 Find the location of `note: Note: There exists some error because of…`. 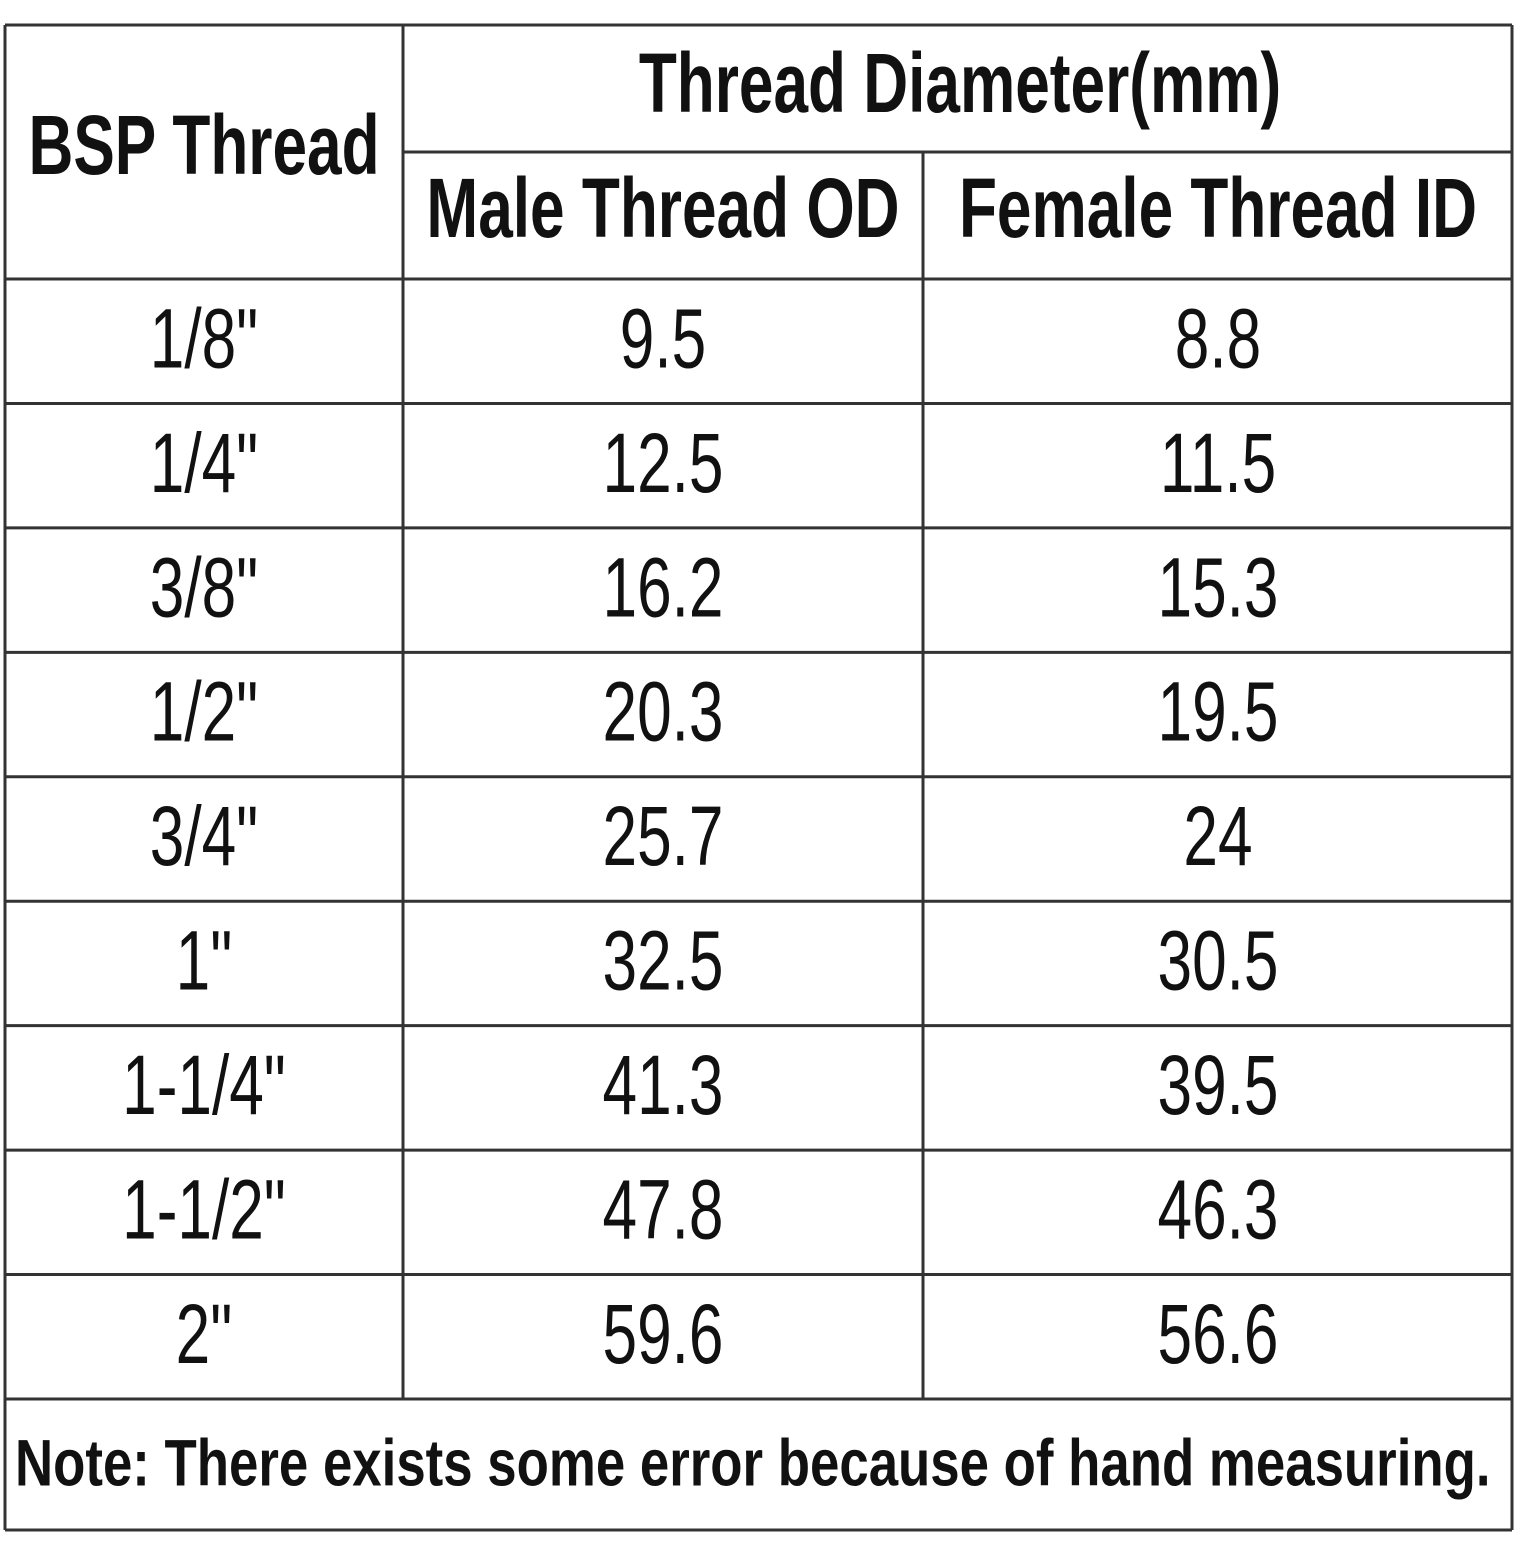

note: Note: There exists some error because of… is located at coordinates (753, 1463).